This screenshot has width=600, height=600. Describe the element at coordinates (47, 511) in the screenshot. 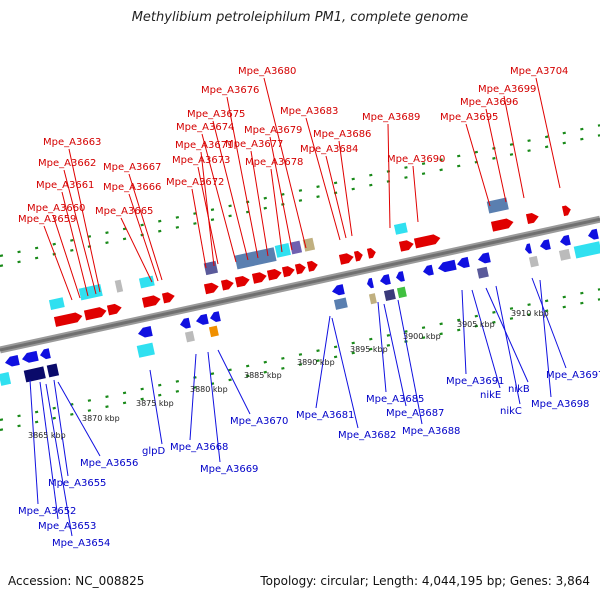

I see `reverse-gene-label: Mpe_A3652` at that location.